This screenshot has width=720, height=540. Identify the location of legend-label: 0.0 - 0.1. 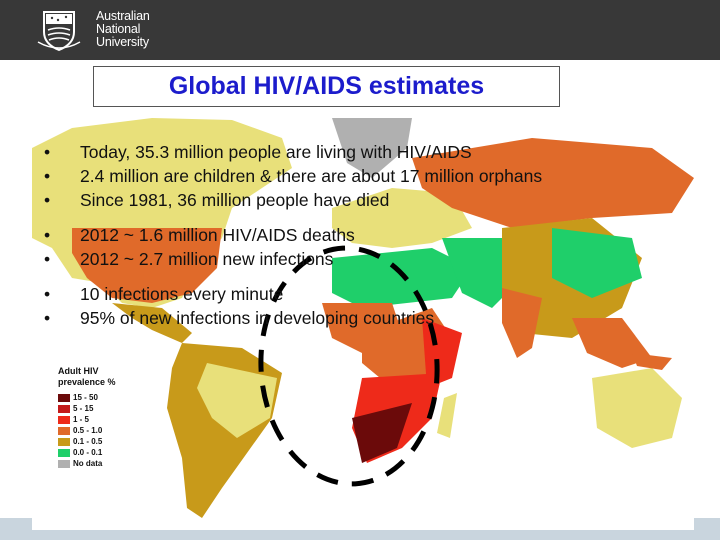
(88, 452).